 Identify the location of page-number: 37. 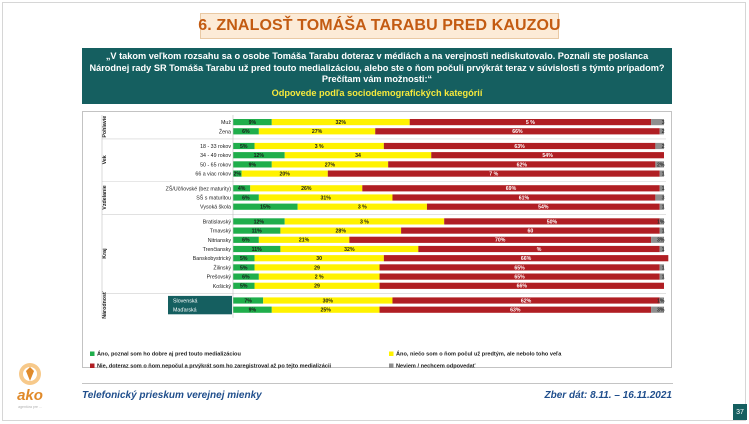
(740, 412).